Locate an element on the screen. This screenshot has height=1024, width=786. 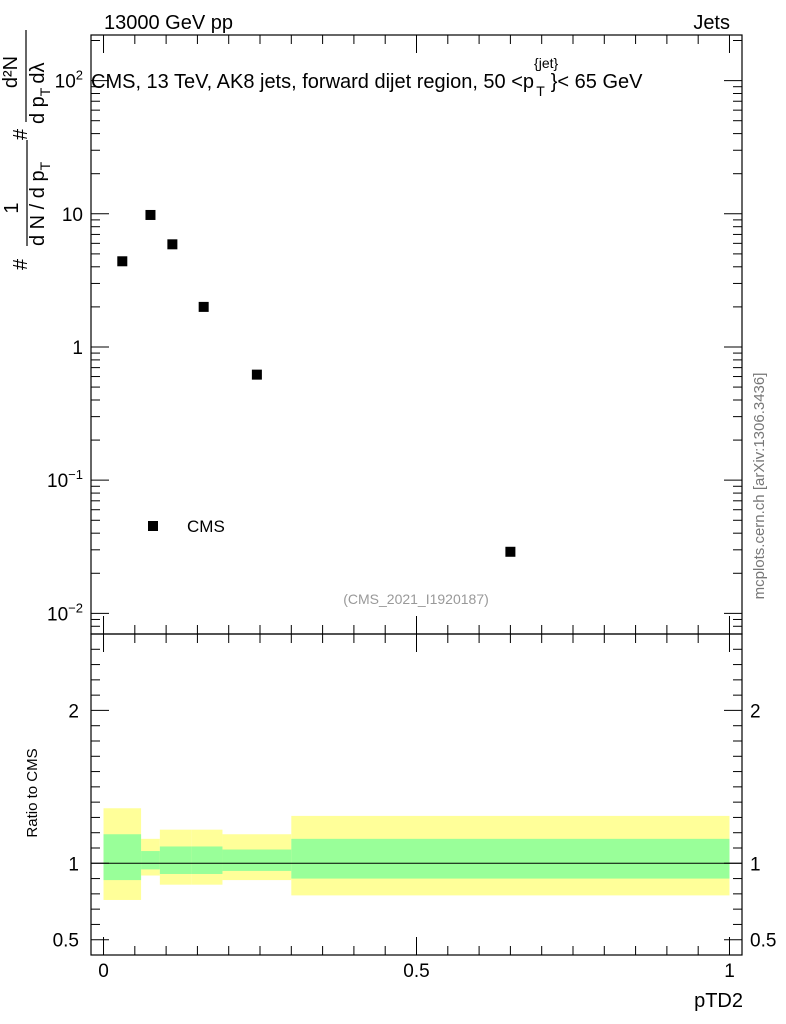
header-right: Jets is located at coordinates (711, 23).